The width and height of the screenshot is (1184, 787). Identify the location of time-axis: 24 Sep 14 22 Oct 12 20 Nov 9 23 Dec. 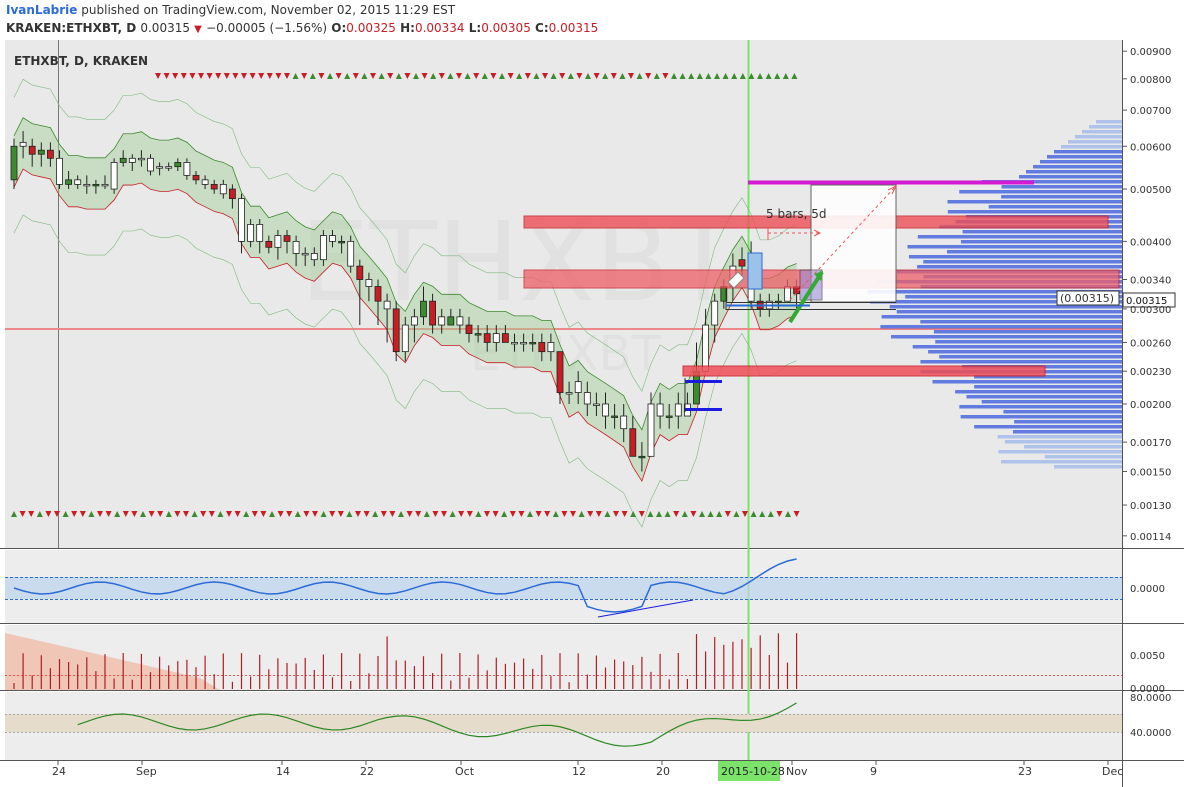
(587, 769).